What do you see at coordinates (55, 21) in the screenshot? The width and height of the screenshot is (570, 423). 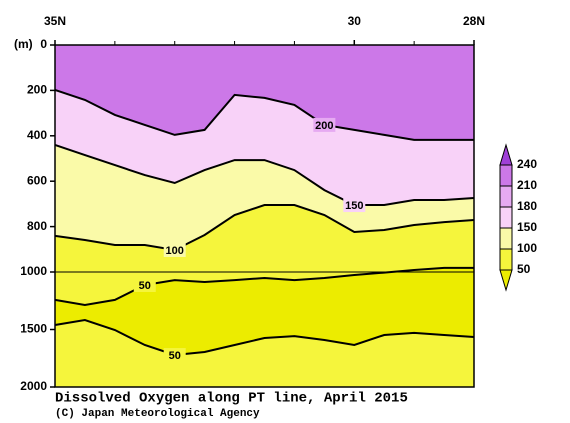 I see `x-tick-label: 35N` at bounding box center [55, 21].